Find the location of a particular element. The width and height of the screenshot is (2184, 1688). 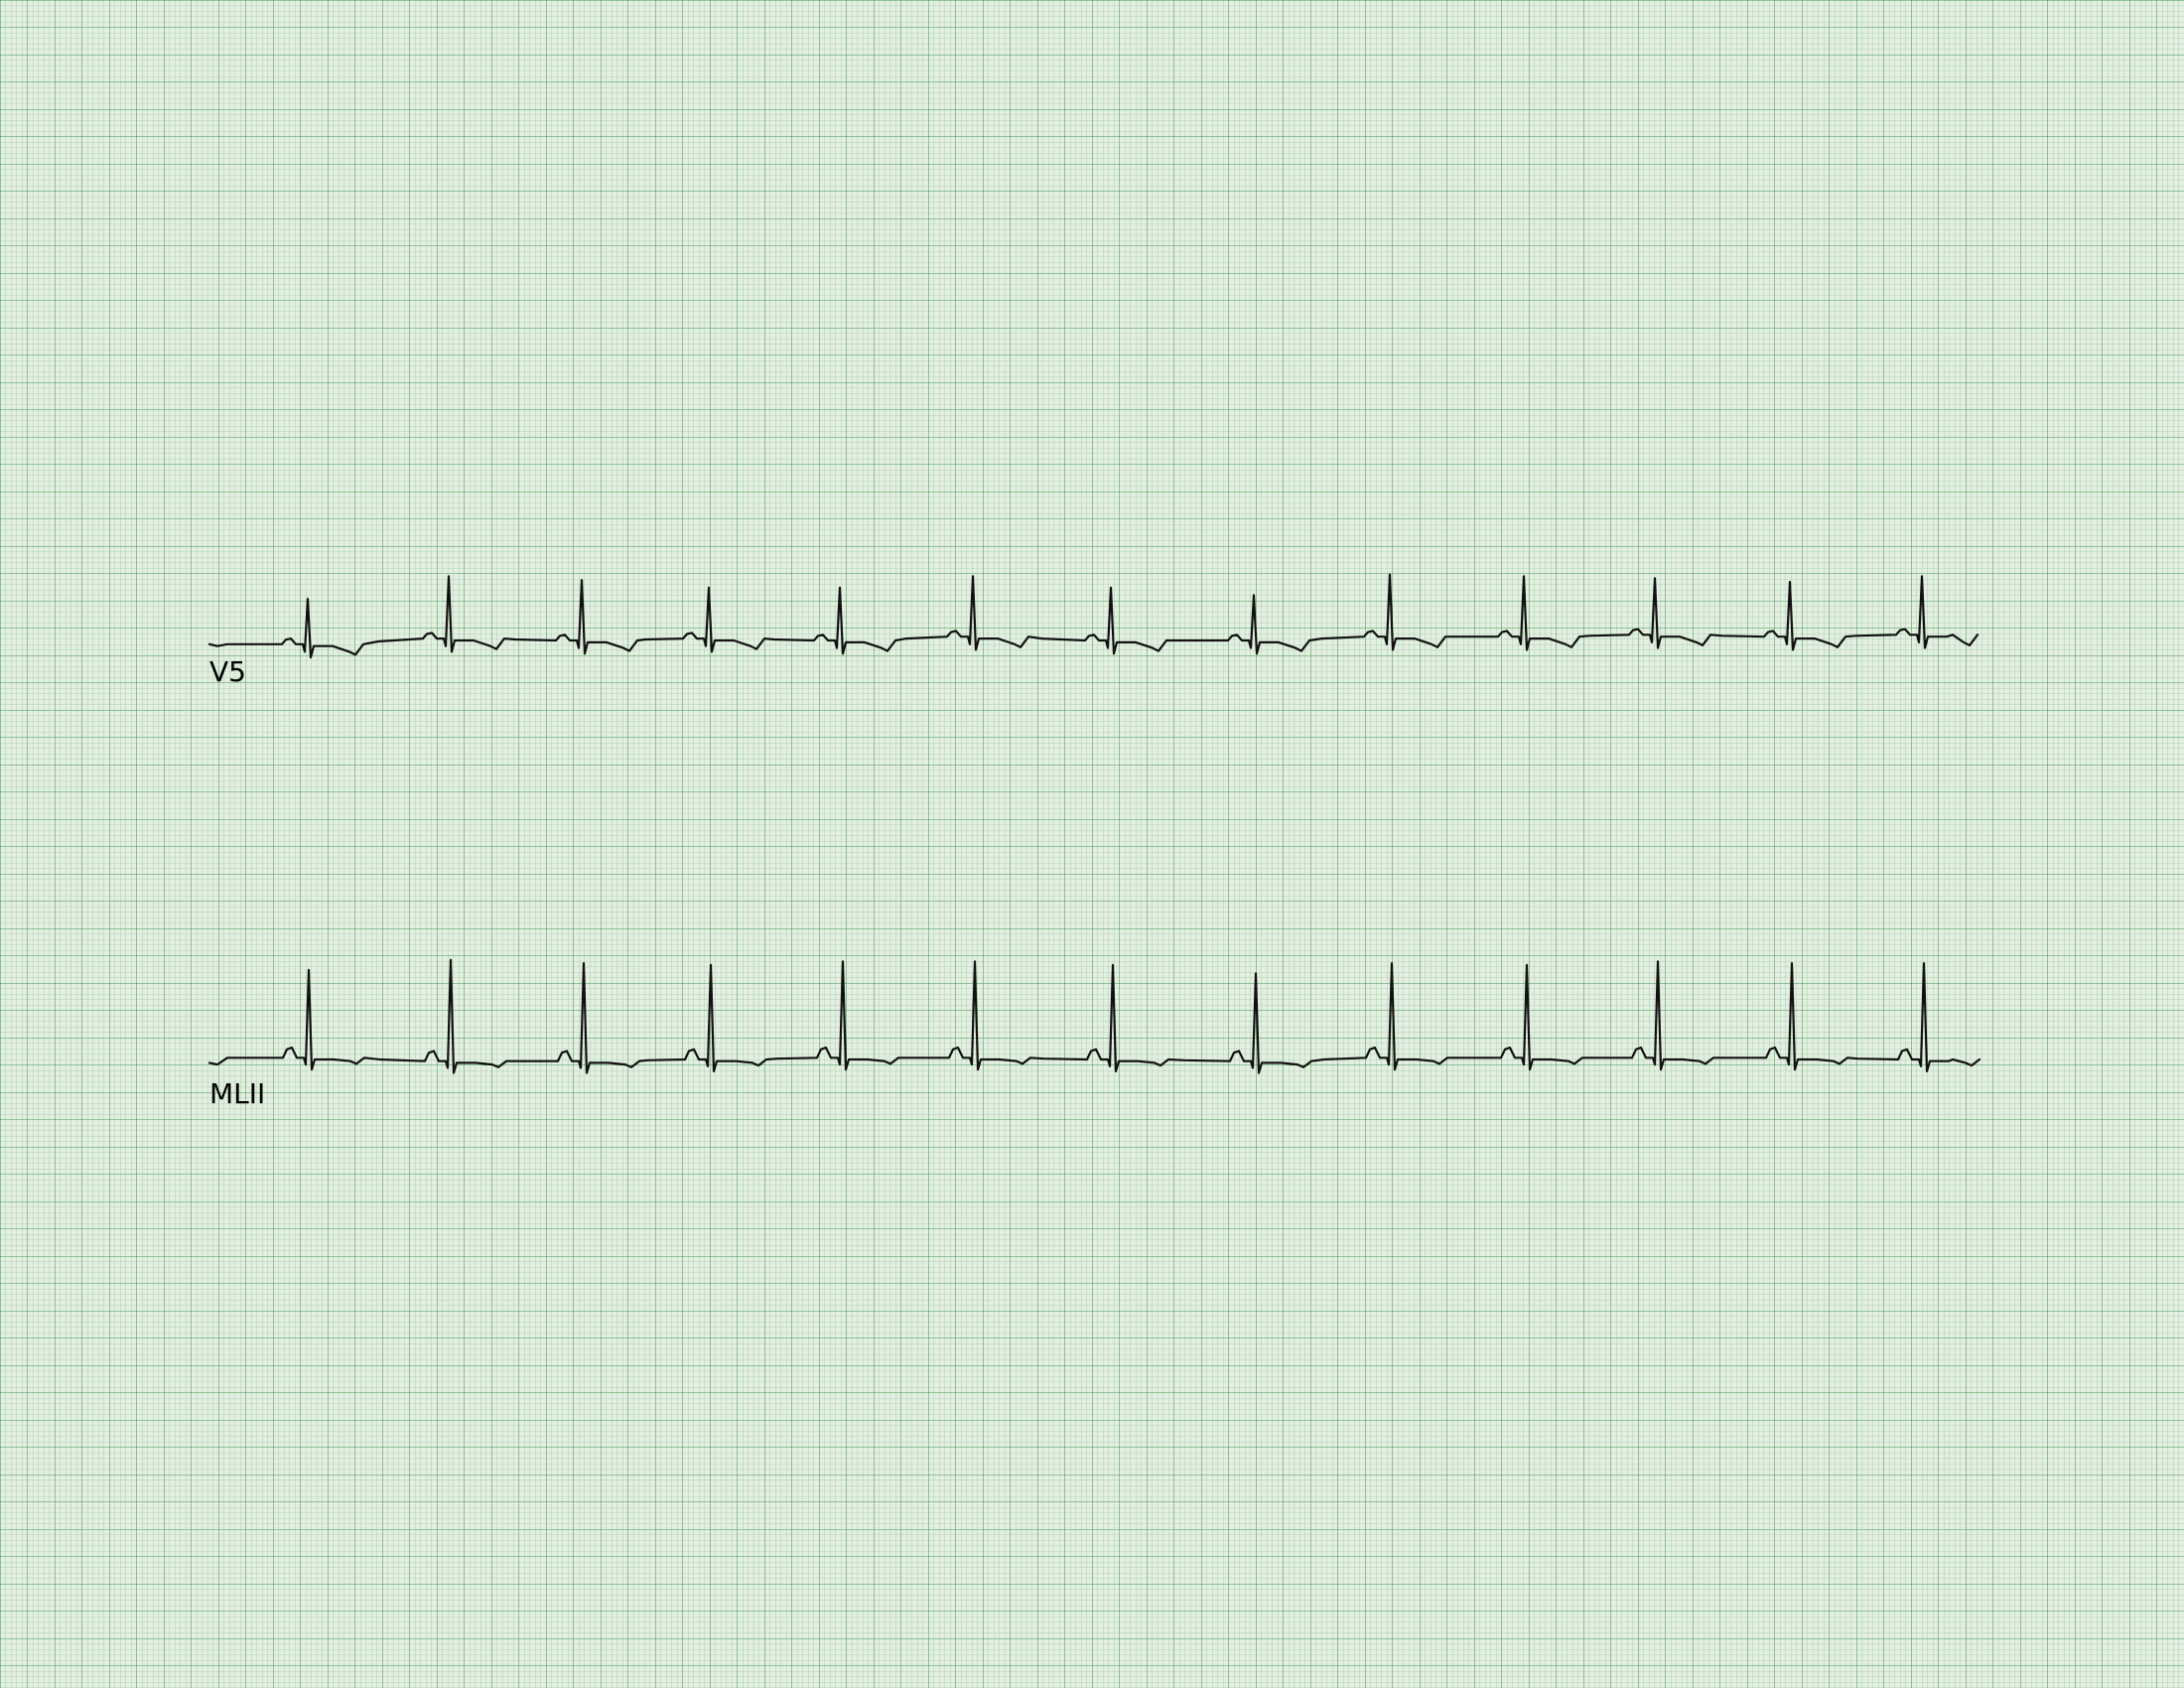

lead-v5: V5 is located at coordinates (1093, 630).